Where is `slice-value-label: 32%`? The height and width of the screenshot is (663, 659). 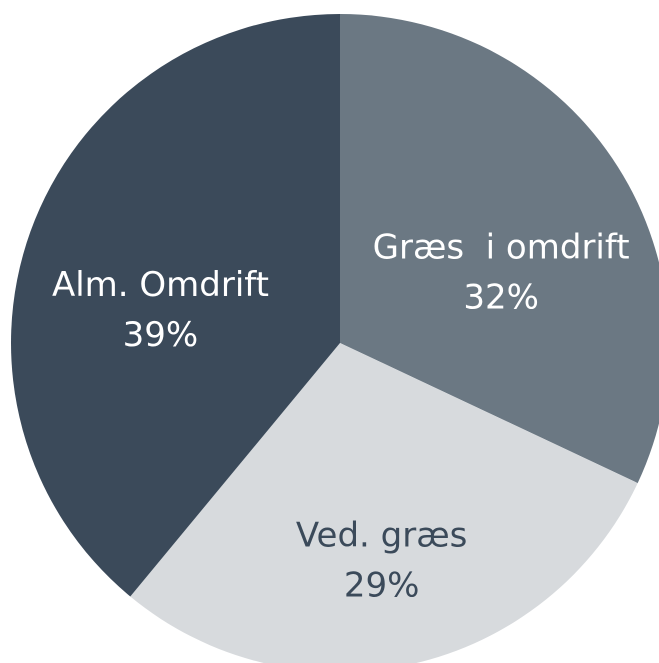
slice-value-label: 32% is located at coordinates (501, 297).